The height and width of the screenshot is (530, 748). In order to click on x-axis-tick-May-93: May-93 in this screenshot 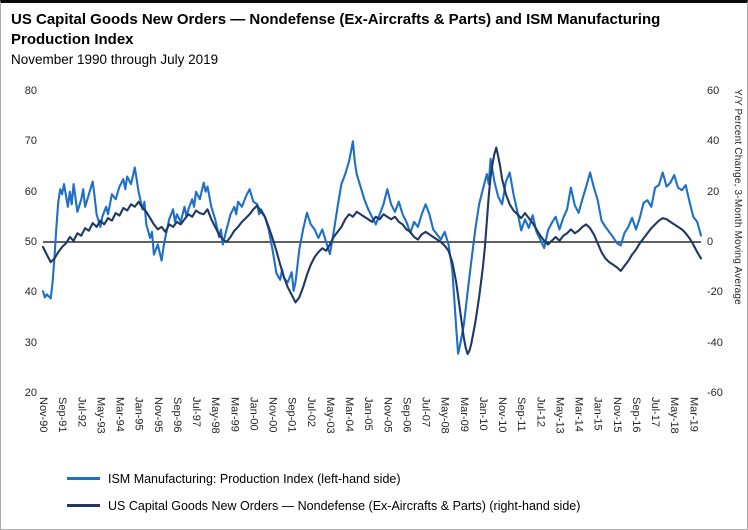, I will do `click(100, 415)`.